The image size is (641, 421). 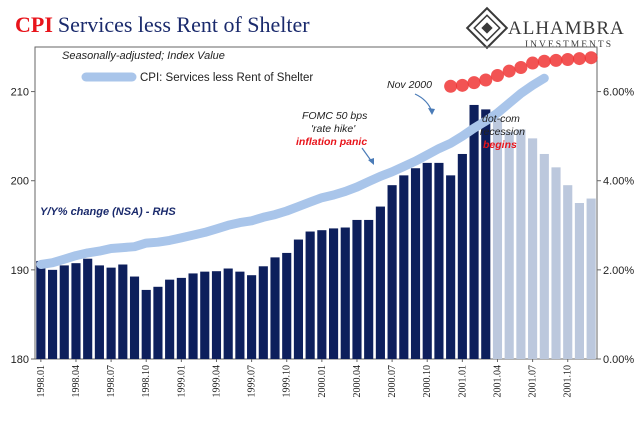 What do you see at coordinates (335, 116) in the screenshot?
I see `annotation-fomc-line1: FOMC 50 bps` at bounding box center [335, 116].